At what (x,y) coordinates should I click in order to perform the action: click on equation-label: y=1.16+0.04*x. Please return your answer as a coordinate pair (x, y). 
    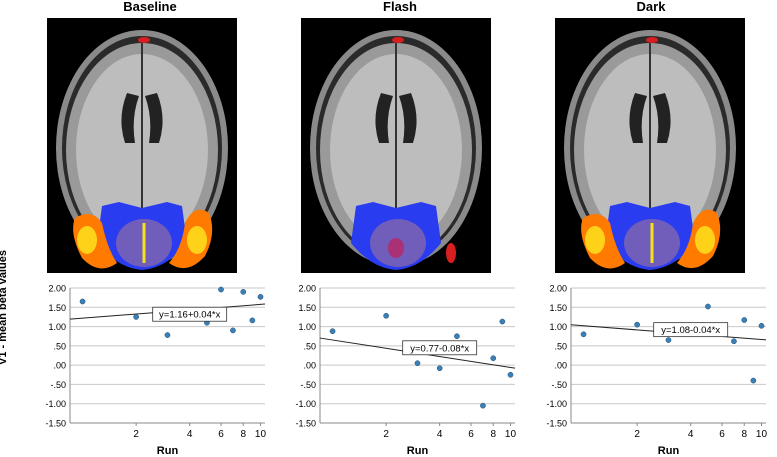
    Looking at the image, I should click on (190, 314).